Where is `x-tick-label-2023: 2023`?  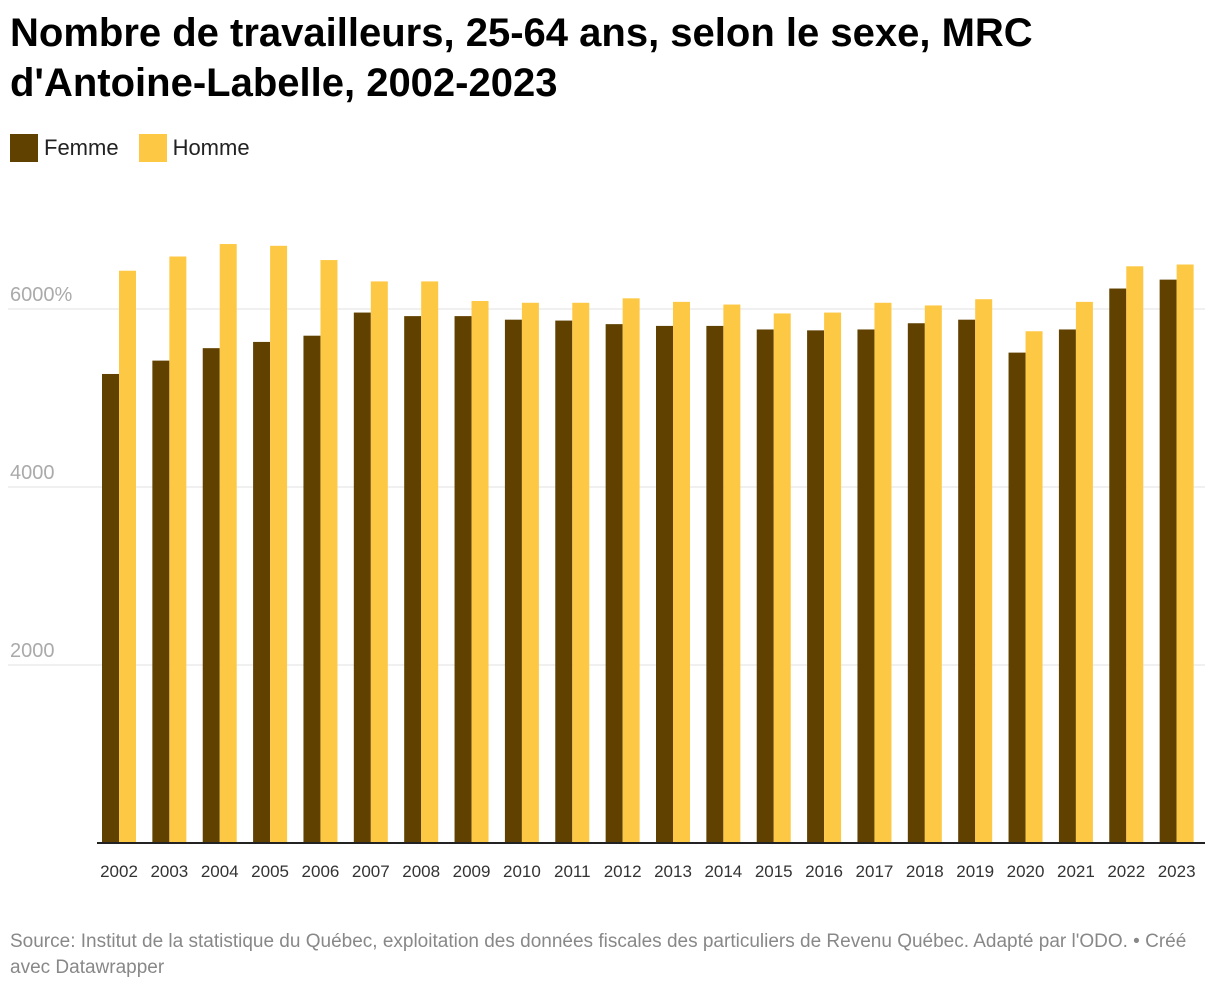
x-tick-label-2023: 2023 is located at coordinates (1177, 871).